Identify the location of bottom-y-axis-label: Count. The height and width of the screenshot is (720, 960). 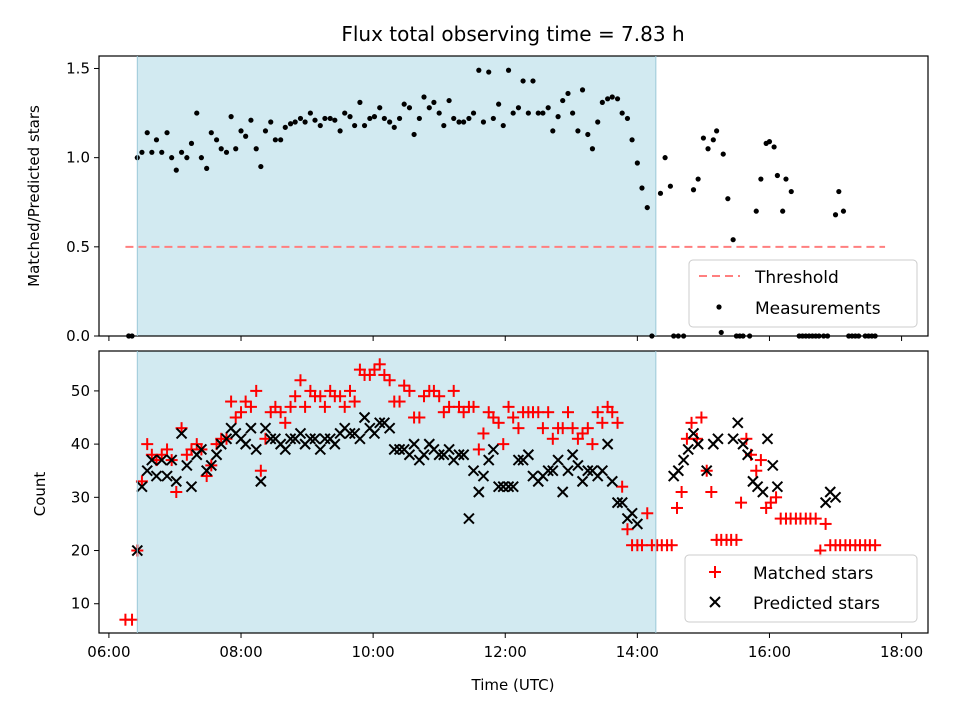
(40, 494).